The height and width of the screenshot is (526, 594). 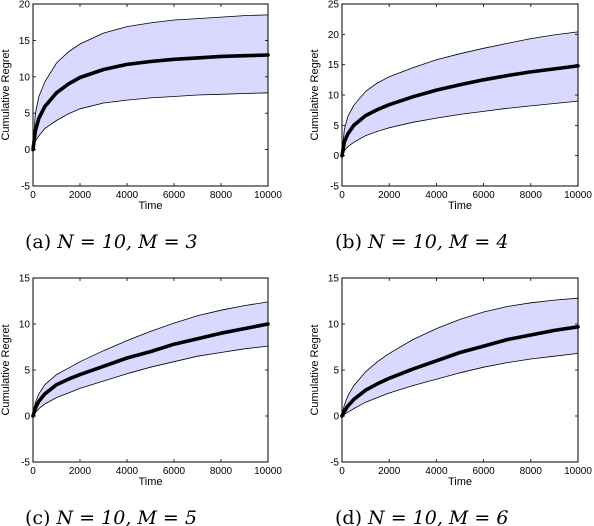 I want to click on caption-tag: (a), so click(x=38, y=242).